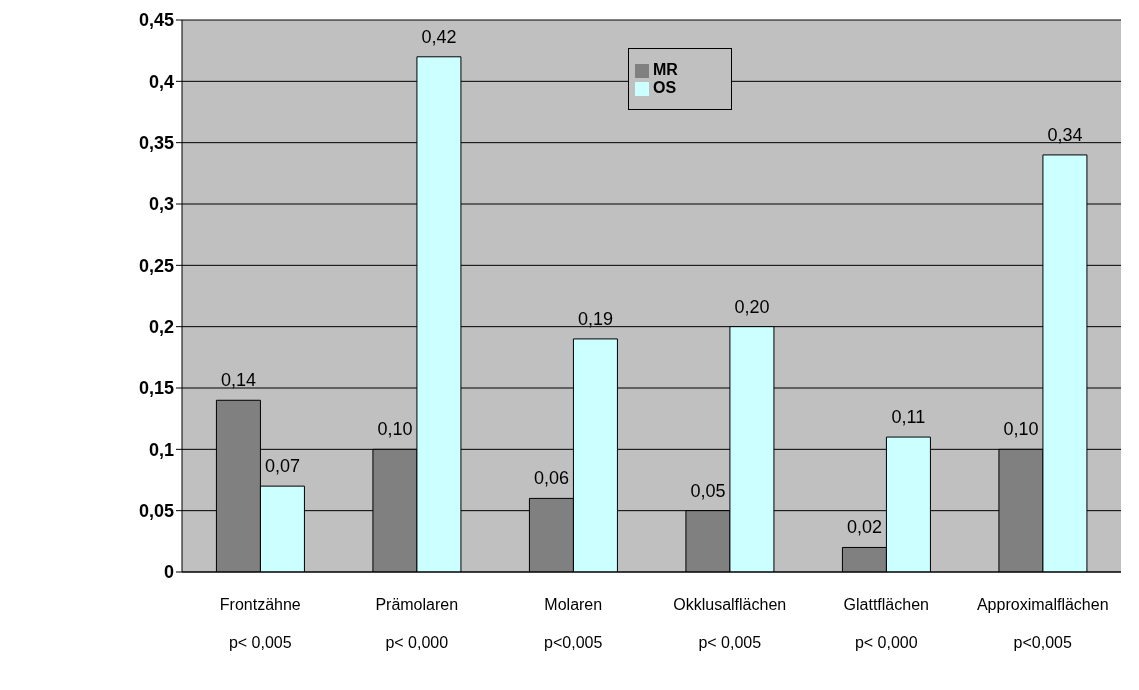  Describe the element at coordinates (156, 265) in the screenshot. I see `y-tick-label: 0,25` at that location.